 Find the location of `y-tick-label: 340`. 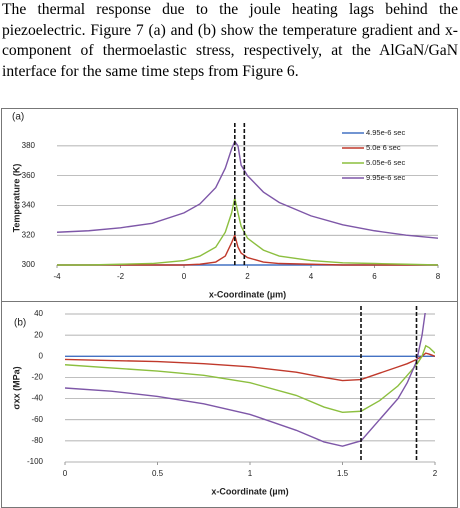

y-tick-label: 340 is located at coordinates (29, 205).